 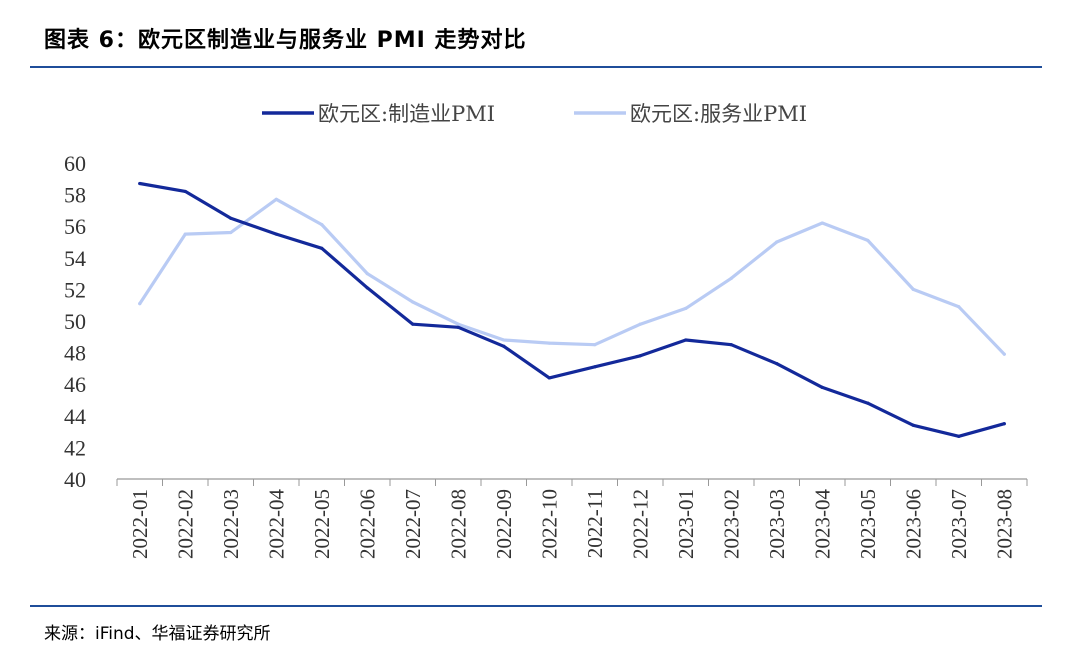 I want to click on x-tick-label: 2022-11, so click(x=595, y=523).